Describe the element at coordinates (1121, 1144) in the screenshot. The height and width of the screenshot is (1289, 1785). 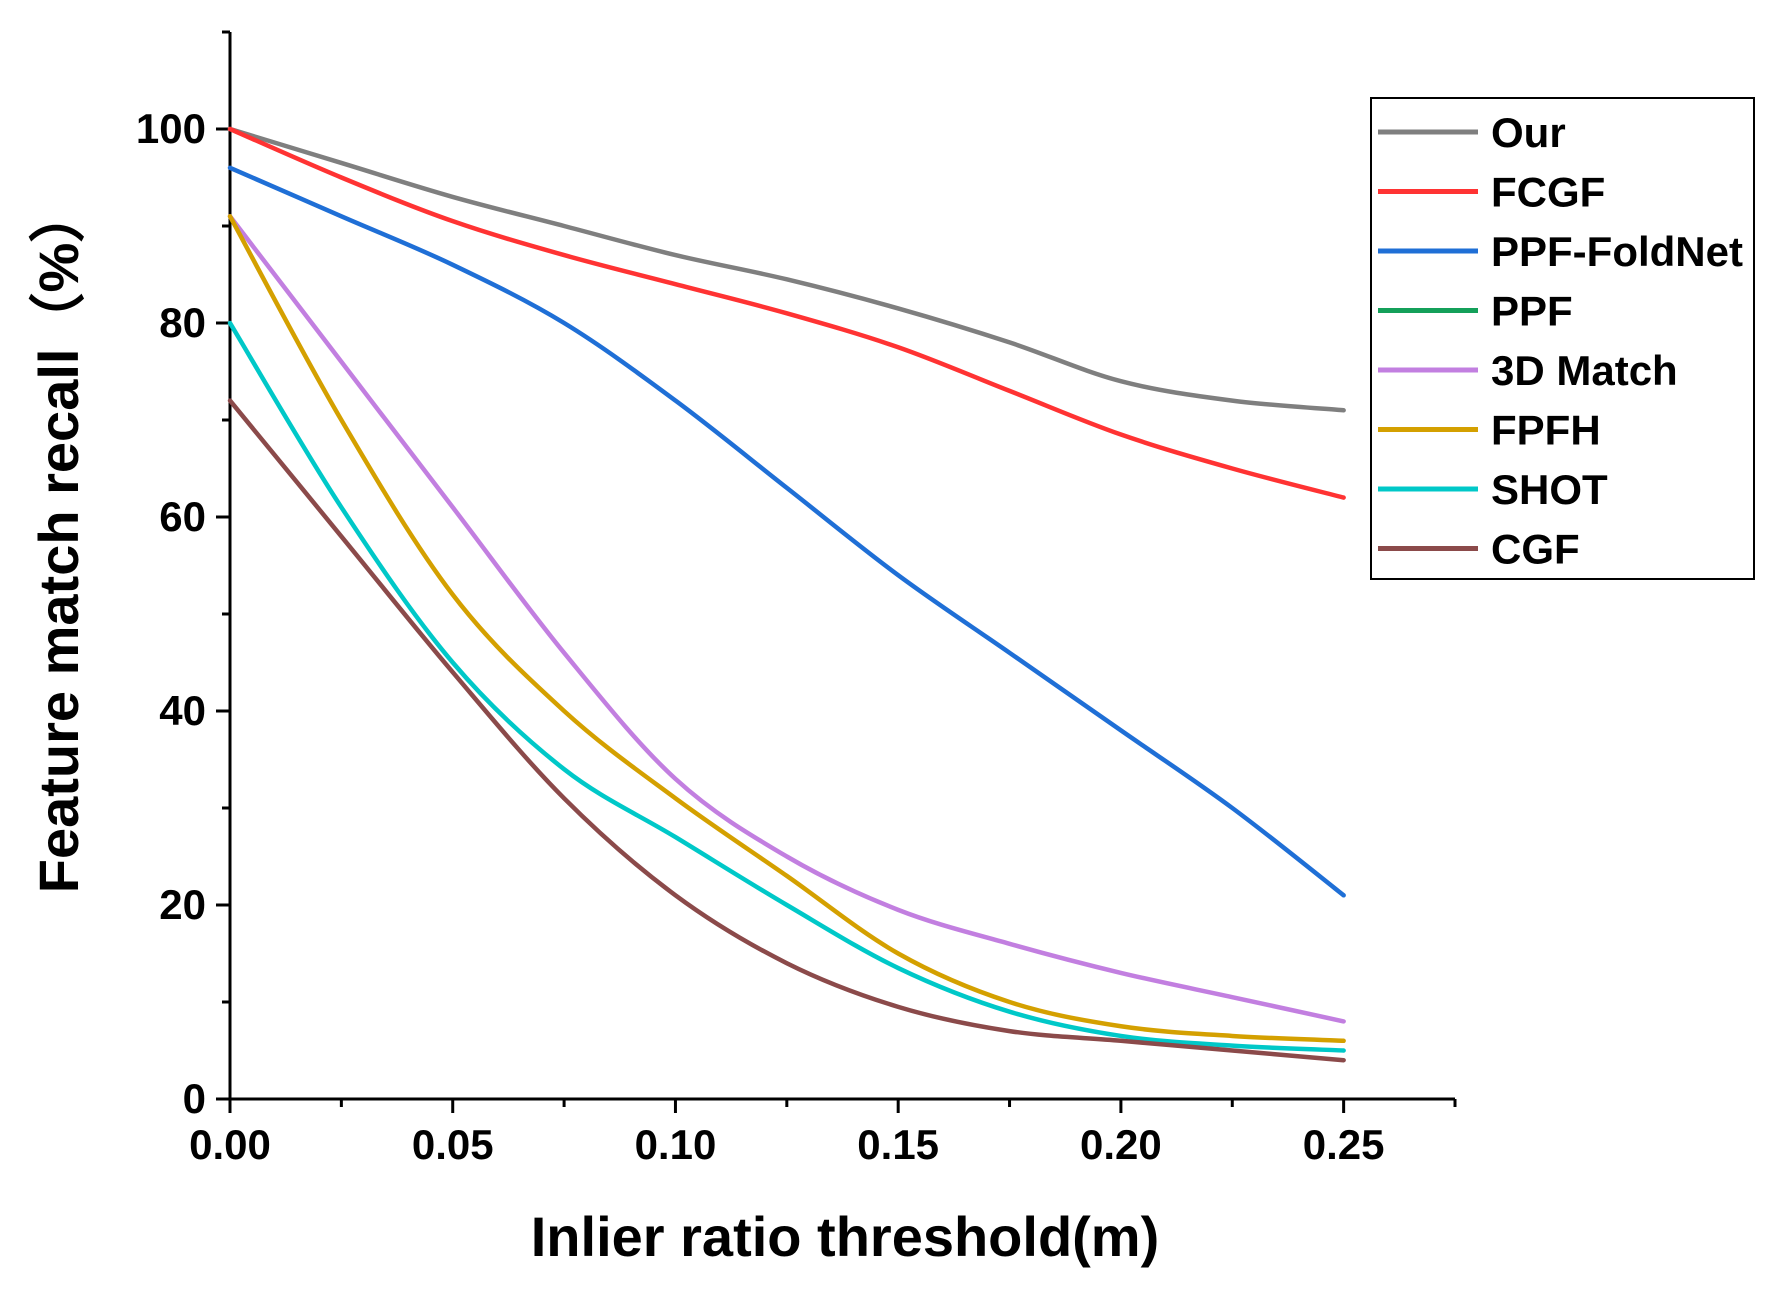
I see `x-tick-label: 0.20` at that location.